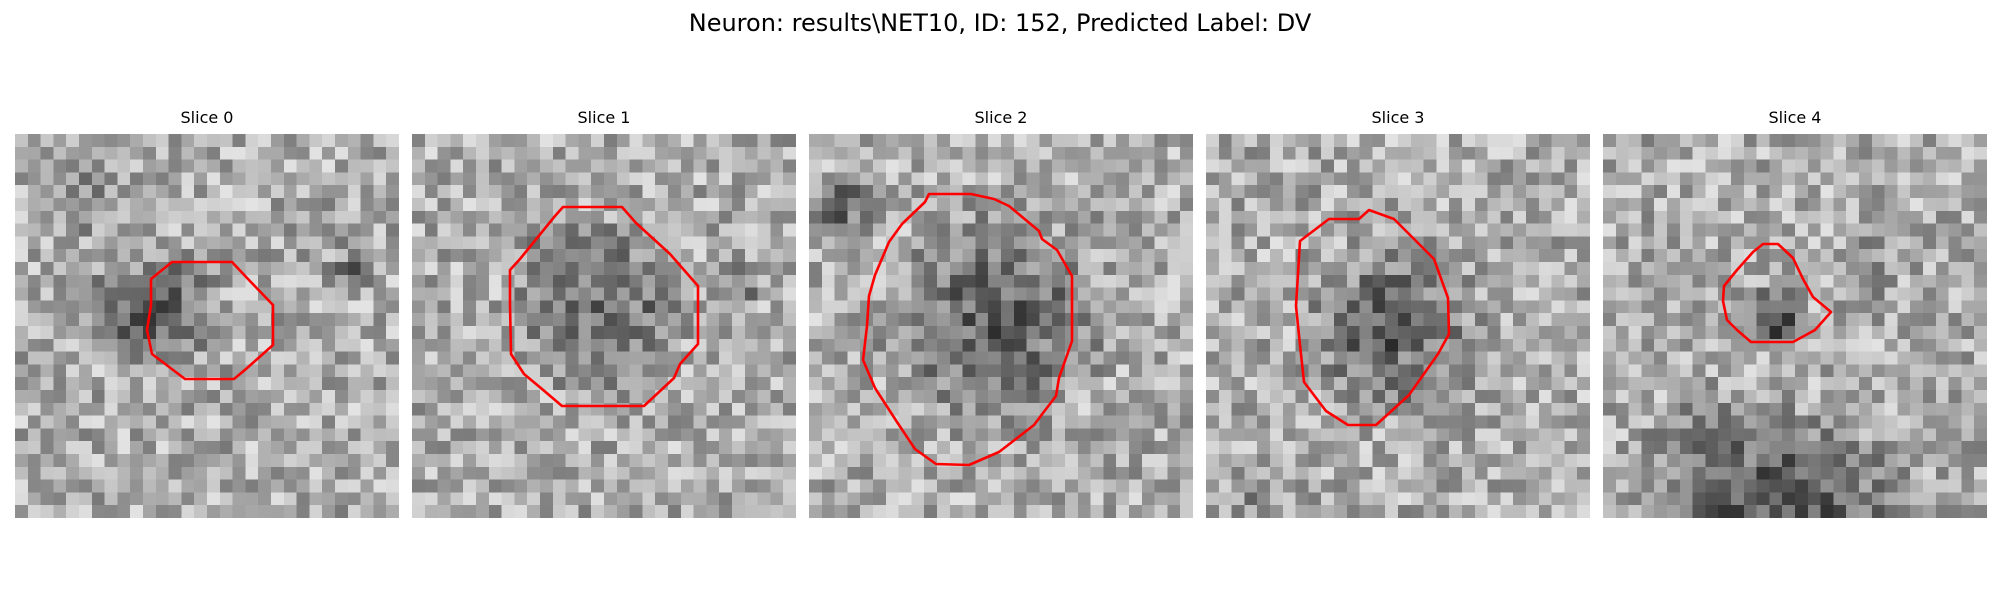 This screenshot has height=600, width=2000. I want to click on slice-panel-4: Slice 4, so click(1795, 313).